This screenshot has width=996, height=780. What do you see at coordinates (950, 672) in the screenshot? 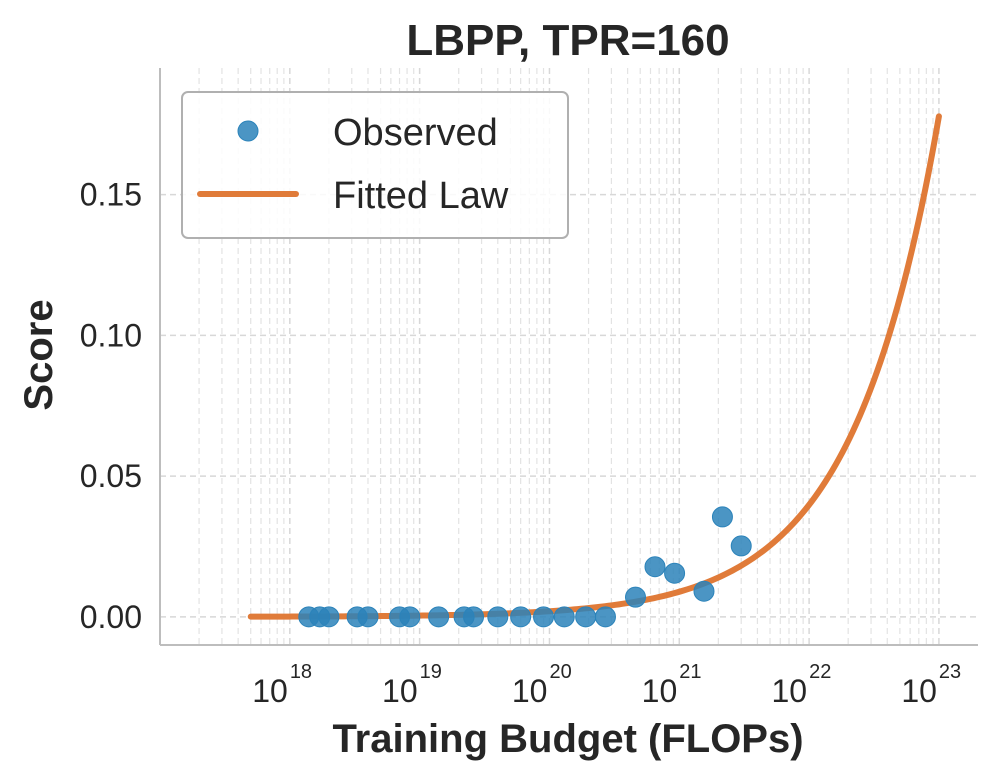
I see `x-tick-exponent: 23` at bounding box center [950, 672].